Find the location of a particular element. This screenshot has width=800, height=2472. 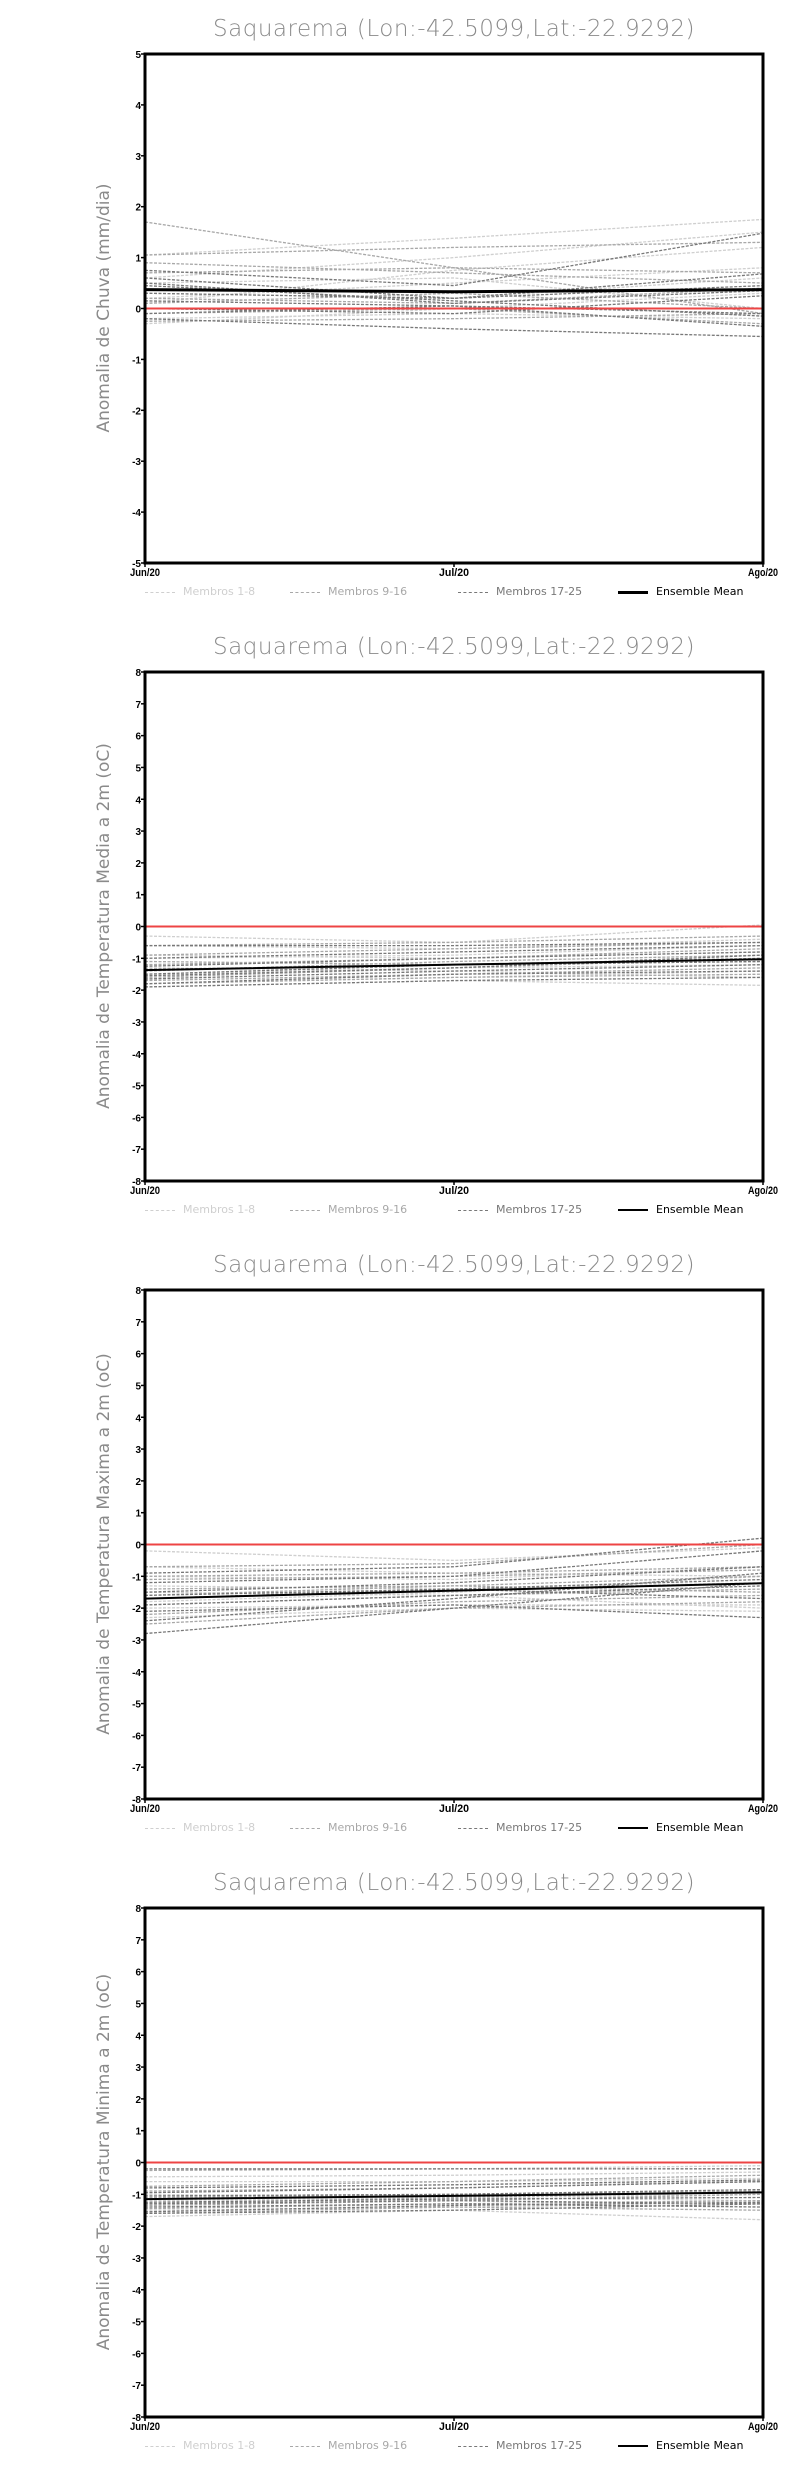

legend-label: Ensemble Mean is located at coordinates (700, 2445).